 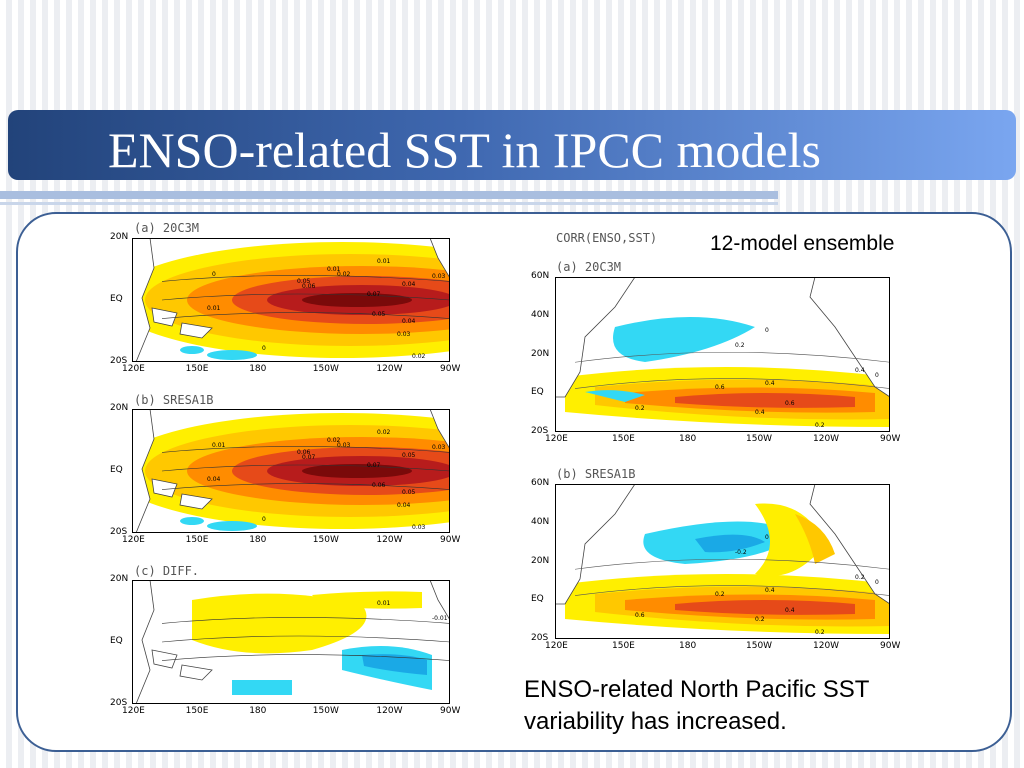 I want to click on panel-label: (b) SRESA1B, so click(x=596, y=474).